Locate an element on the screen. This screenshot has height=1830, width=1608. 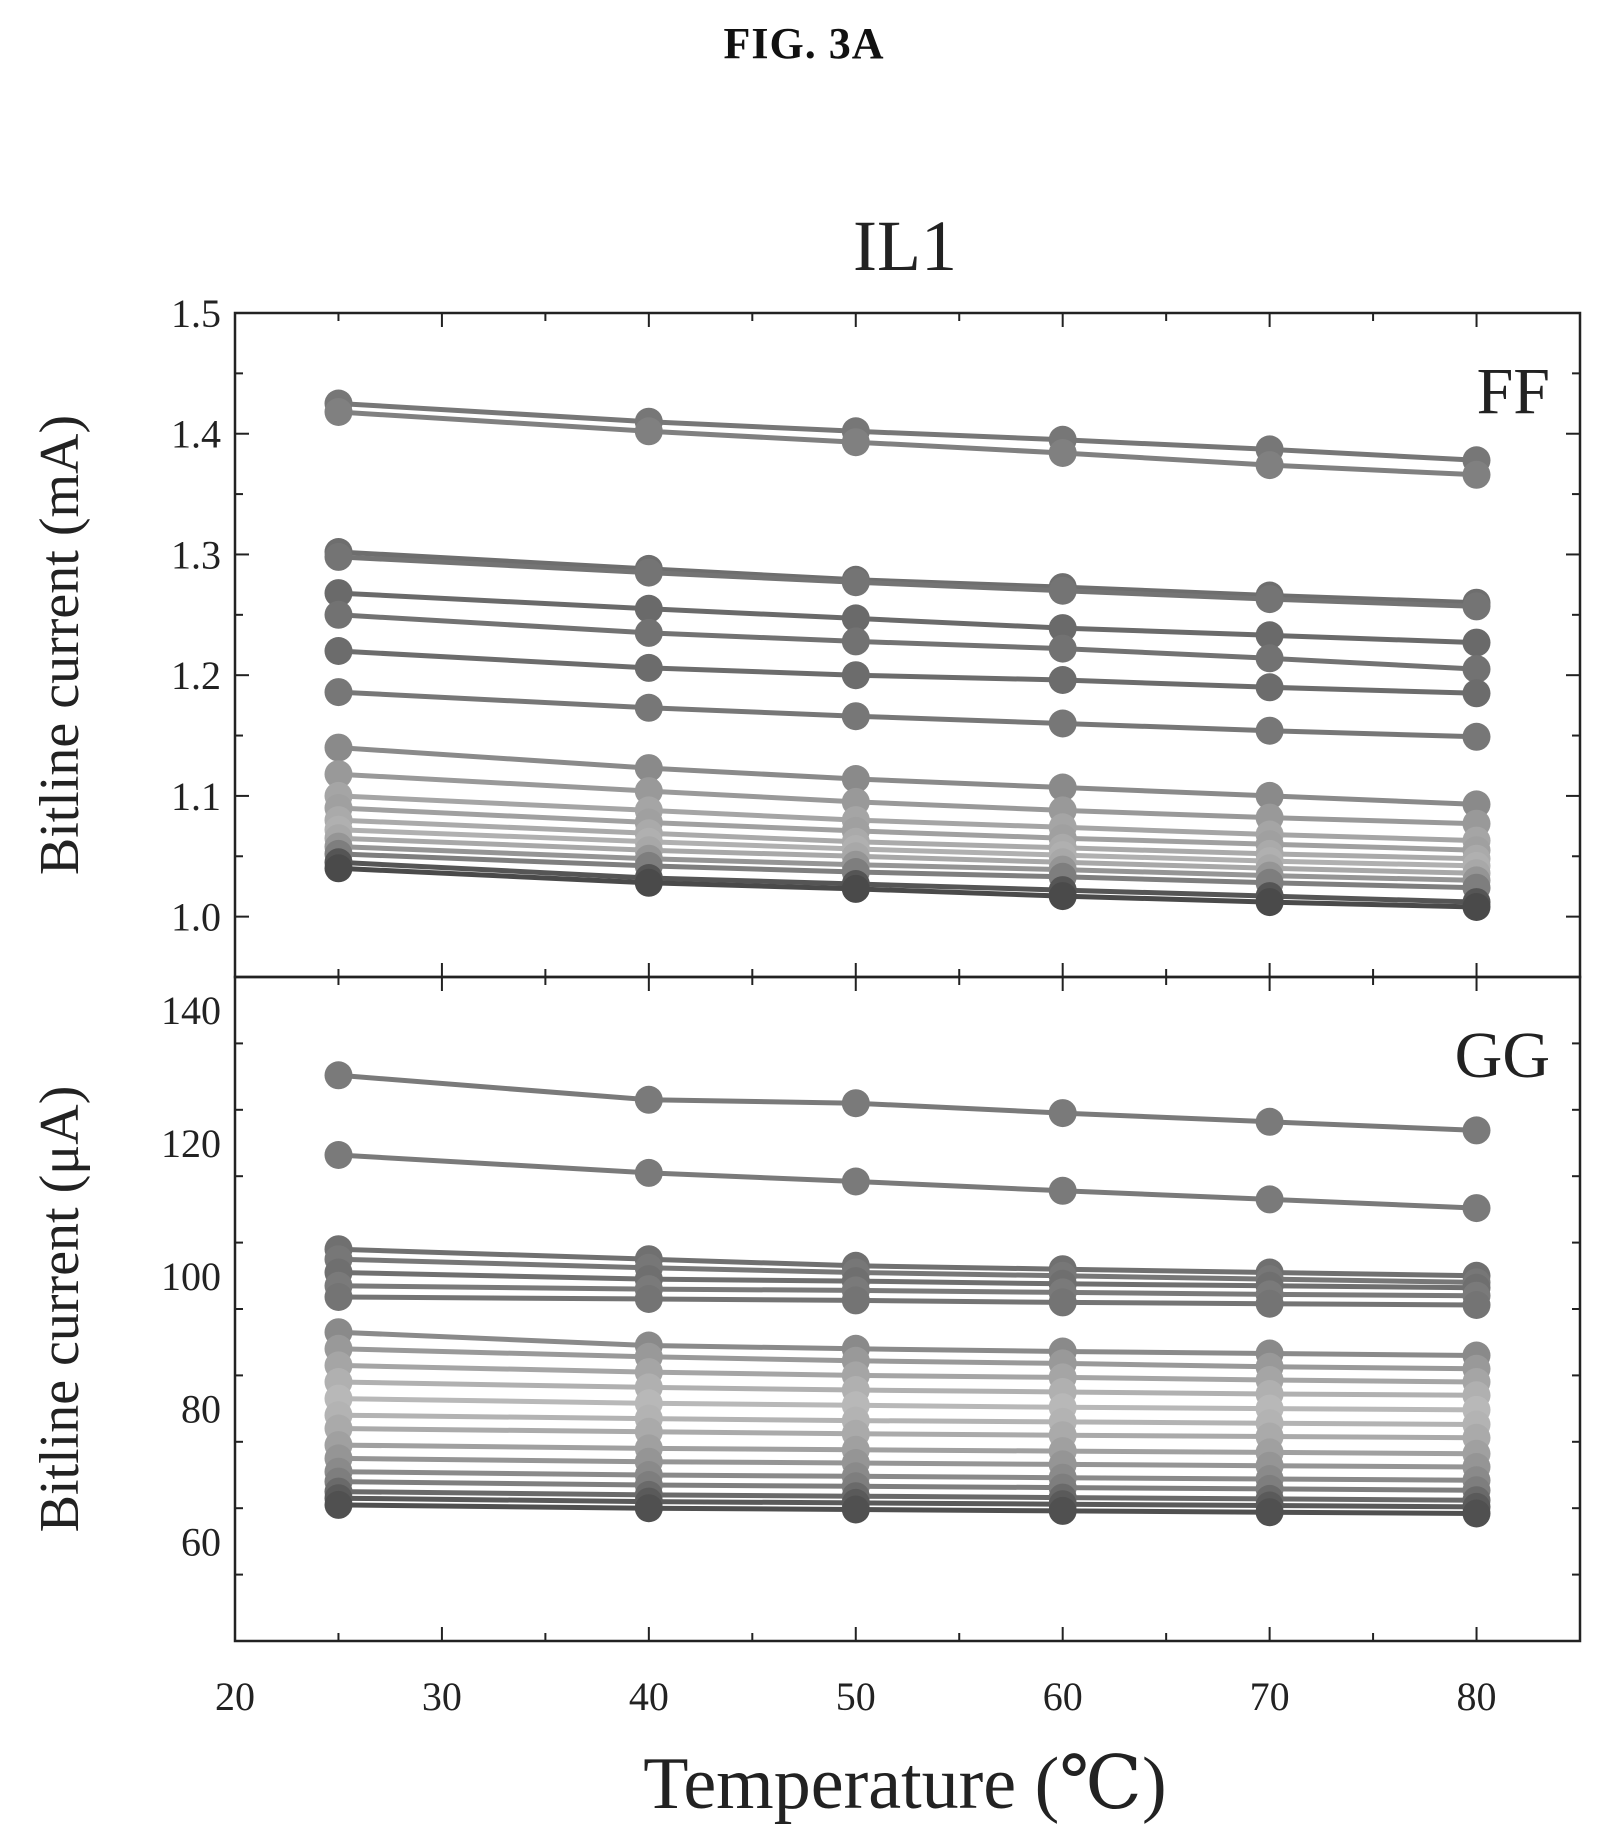
y-axis-title: Bitline current (mA) is located at coordinates (60, 645).